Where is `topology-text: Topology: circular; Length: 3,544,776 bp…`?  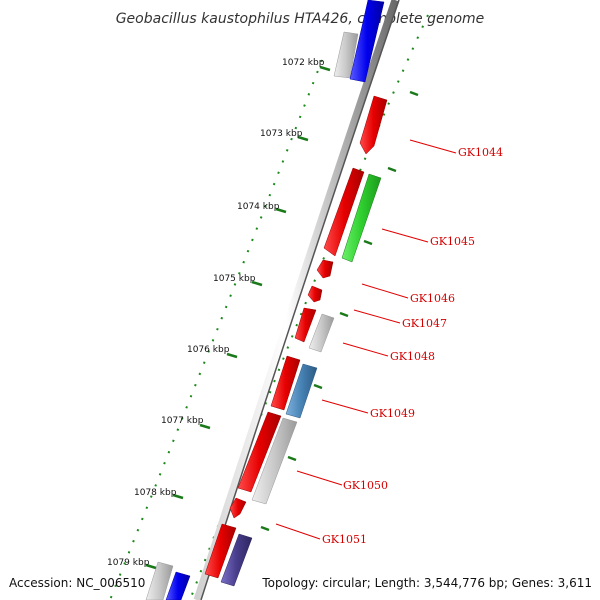
topology-text: Topology: circular; Length: 3,544,776 bp… is located at coordinates (426, 583).